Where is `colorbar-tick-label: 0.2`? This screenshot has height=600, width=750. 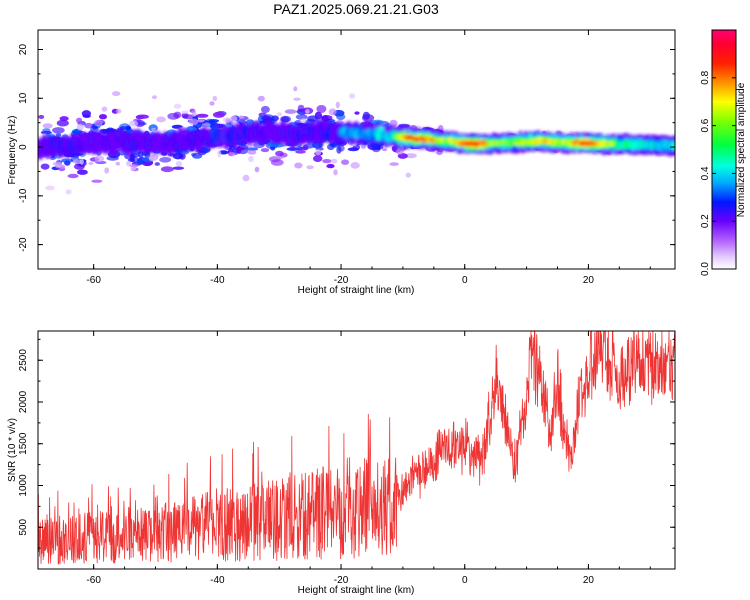
colorbar-tick-label: 0.2 is located at coordinates (705, 221).